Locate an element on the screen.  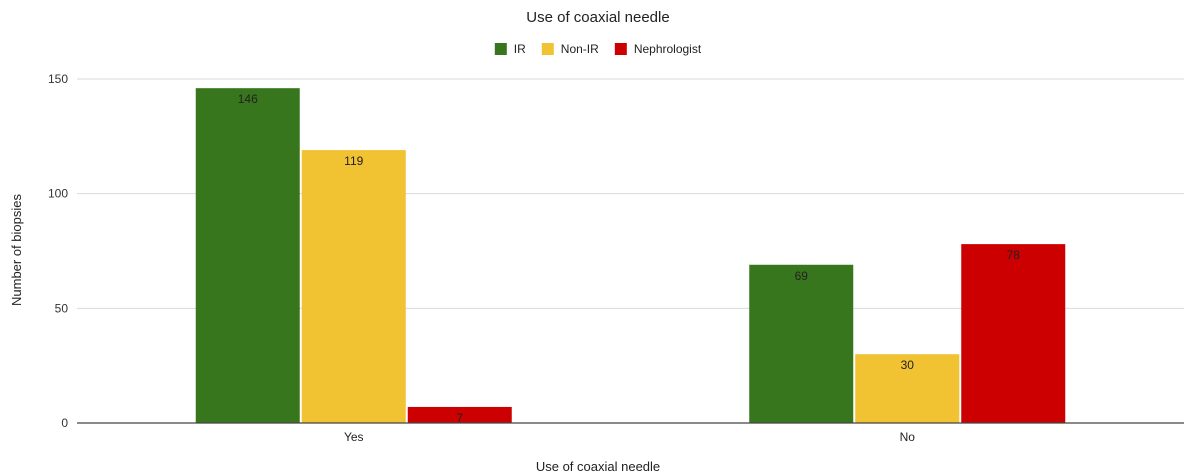
legend-label: IR is located at coordinates (520, 49).